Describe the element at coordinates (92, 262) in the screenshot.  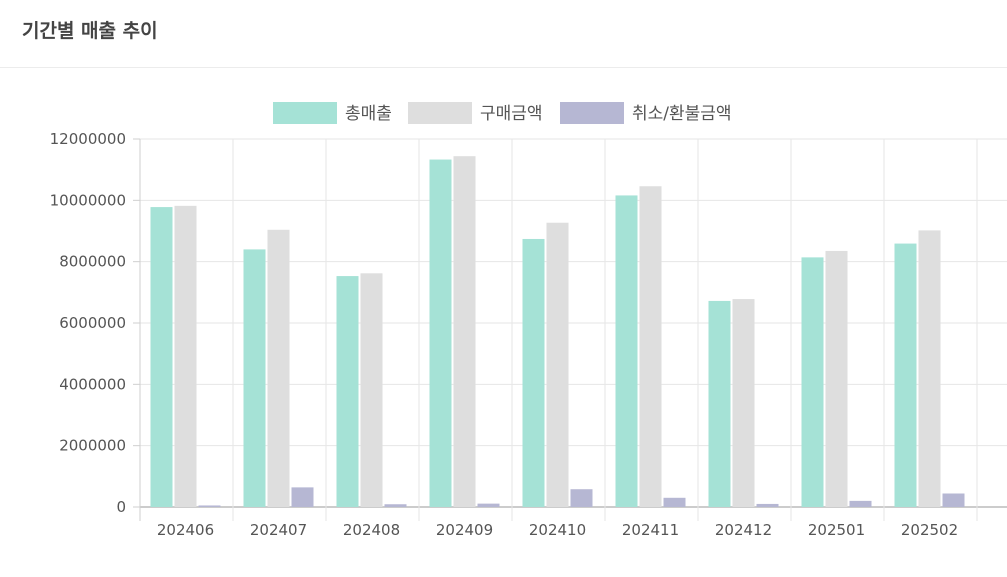
I see `y-tick-label: 8000000` at that location.